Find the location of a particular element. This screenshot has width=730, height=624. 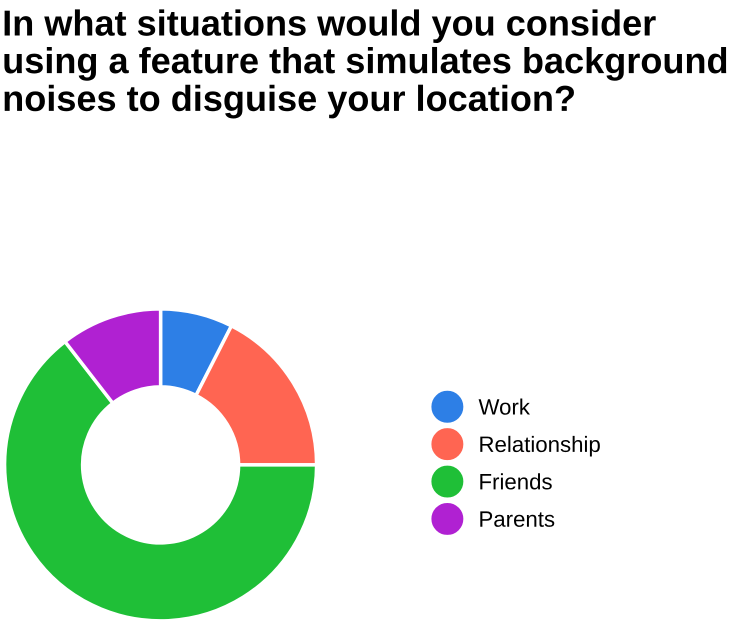

legend-label: Work is located at coordinates (504, 406).